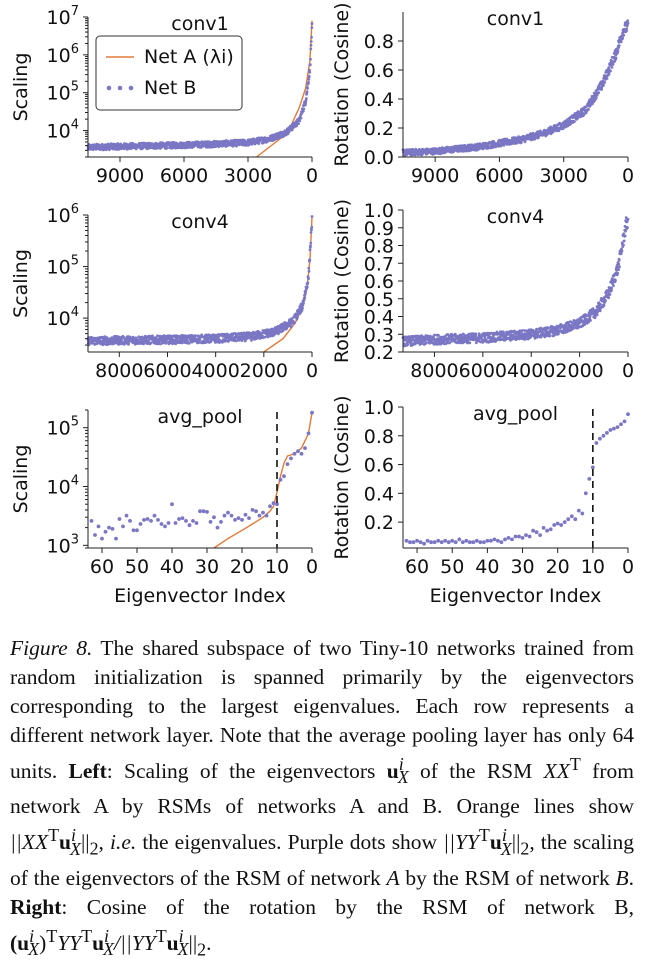 This screenshot has width=646, height=964. Describe the element at coordinates (137, 567) in the screenshot. I see `x-tick-label: 50` at that location.